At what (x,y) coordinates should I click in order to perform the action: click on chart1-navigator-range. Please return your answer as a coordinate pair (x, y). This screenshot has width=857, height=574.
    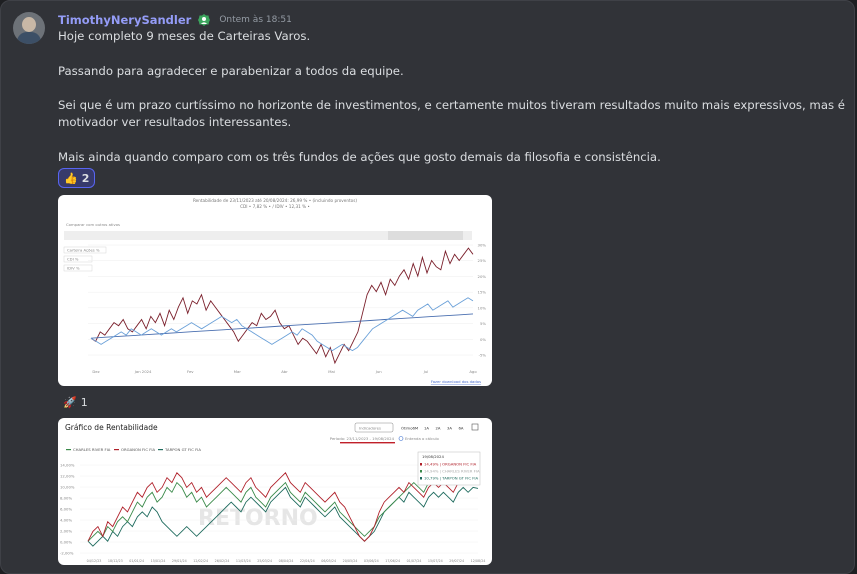
    Looking at the image, I should click on (425, 235).